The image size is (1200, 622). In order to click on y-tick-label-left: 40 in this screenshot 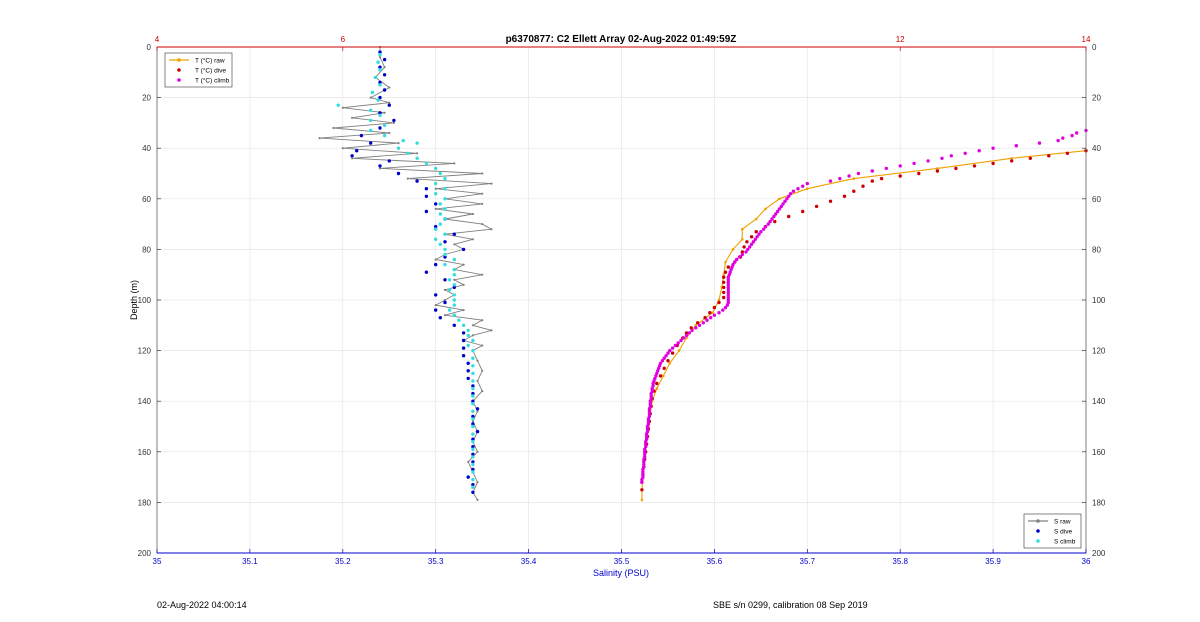, I will do `click(146, 148)`.